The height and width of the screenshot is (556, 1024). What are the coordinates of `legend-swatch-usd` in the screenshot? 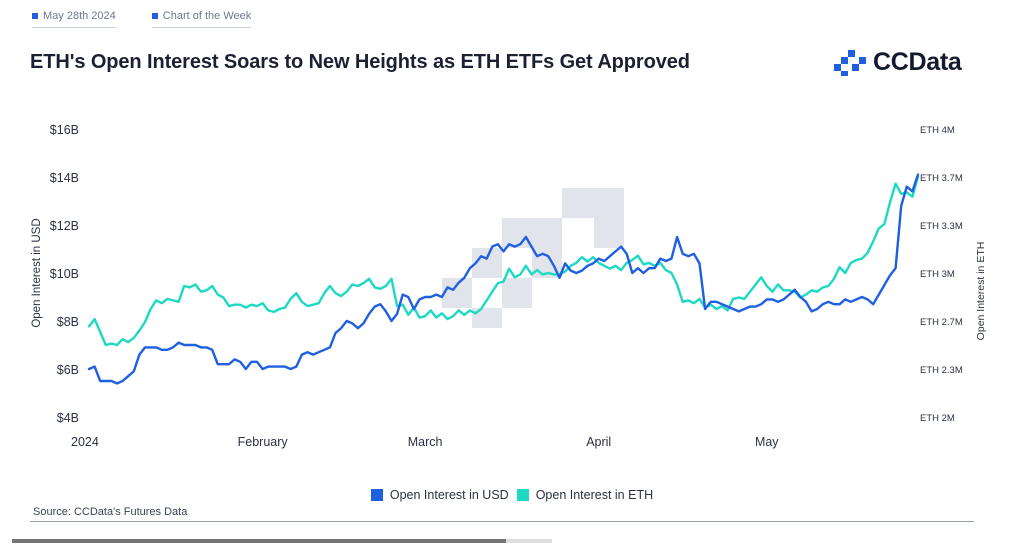 It's located at (376, 495).